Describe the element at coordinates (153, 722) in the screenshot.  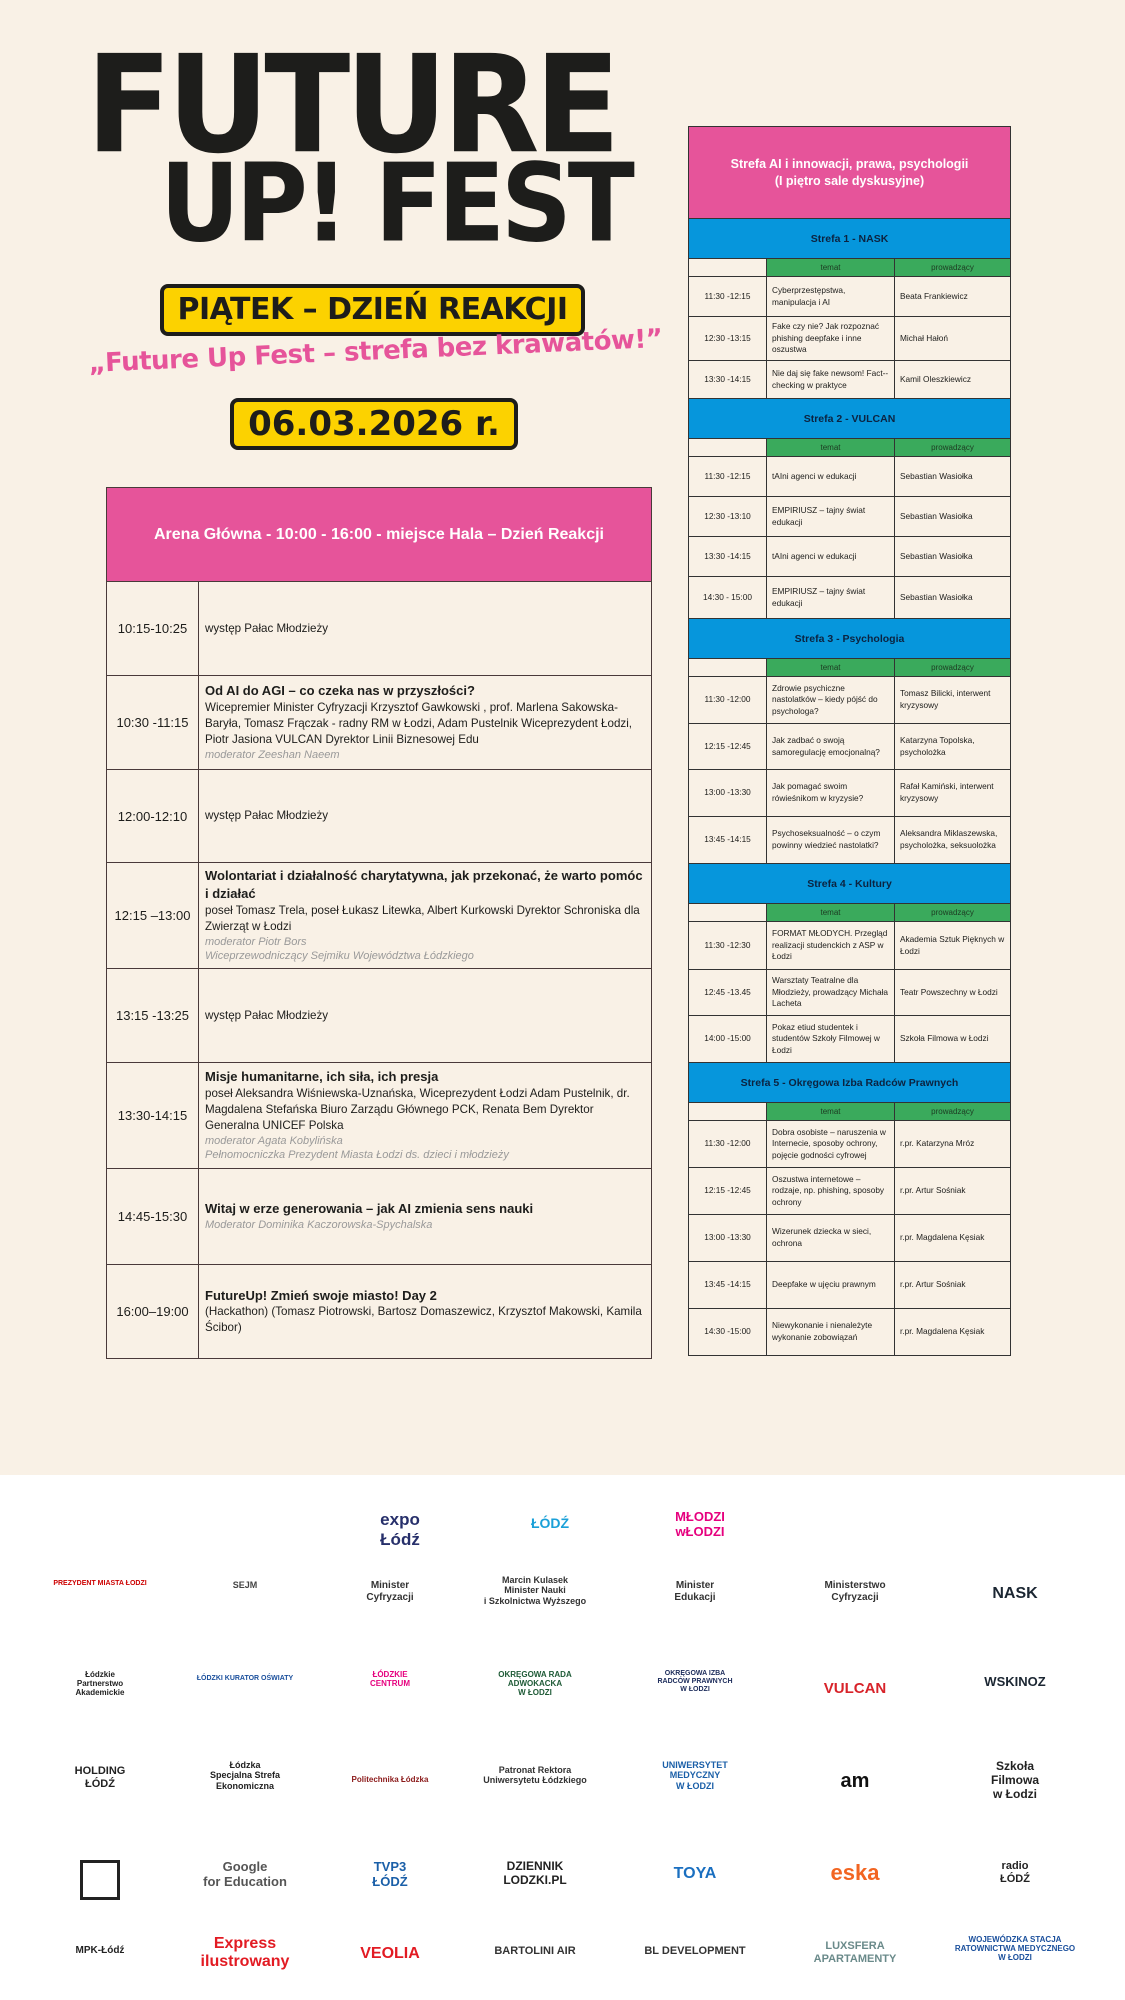
I see `session-time: 10:30 -11:15` at that location.